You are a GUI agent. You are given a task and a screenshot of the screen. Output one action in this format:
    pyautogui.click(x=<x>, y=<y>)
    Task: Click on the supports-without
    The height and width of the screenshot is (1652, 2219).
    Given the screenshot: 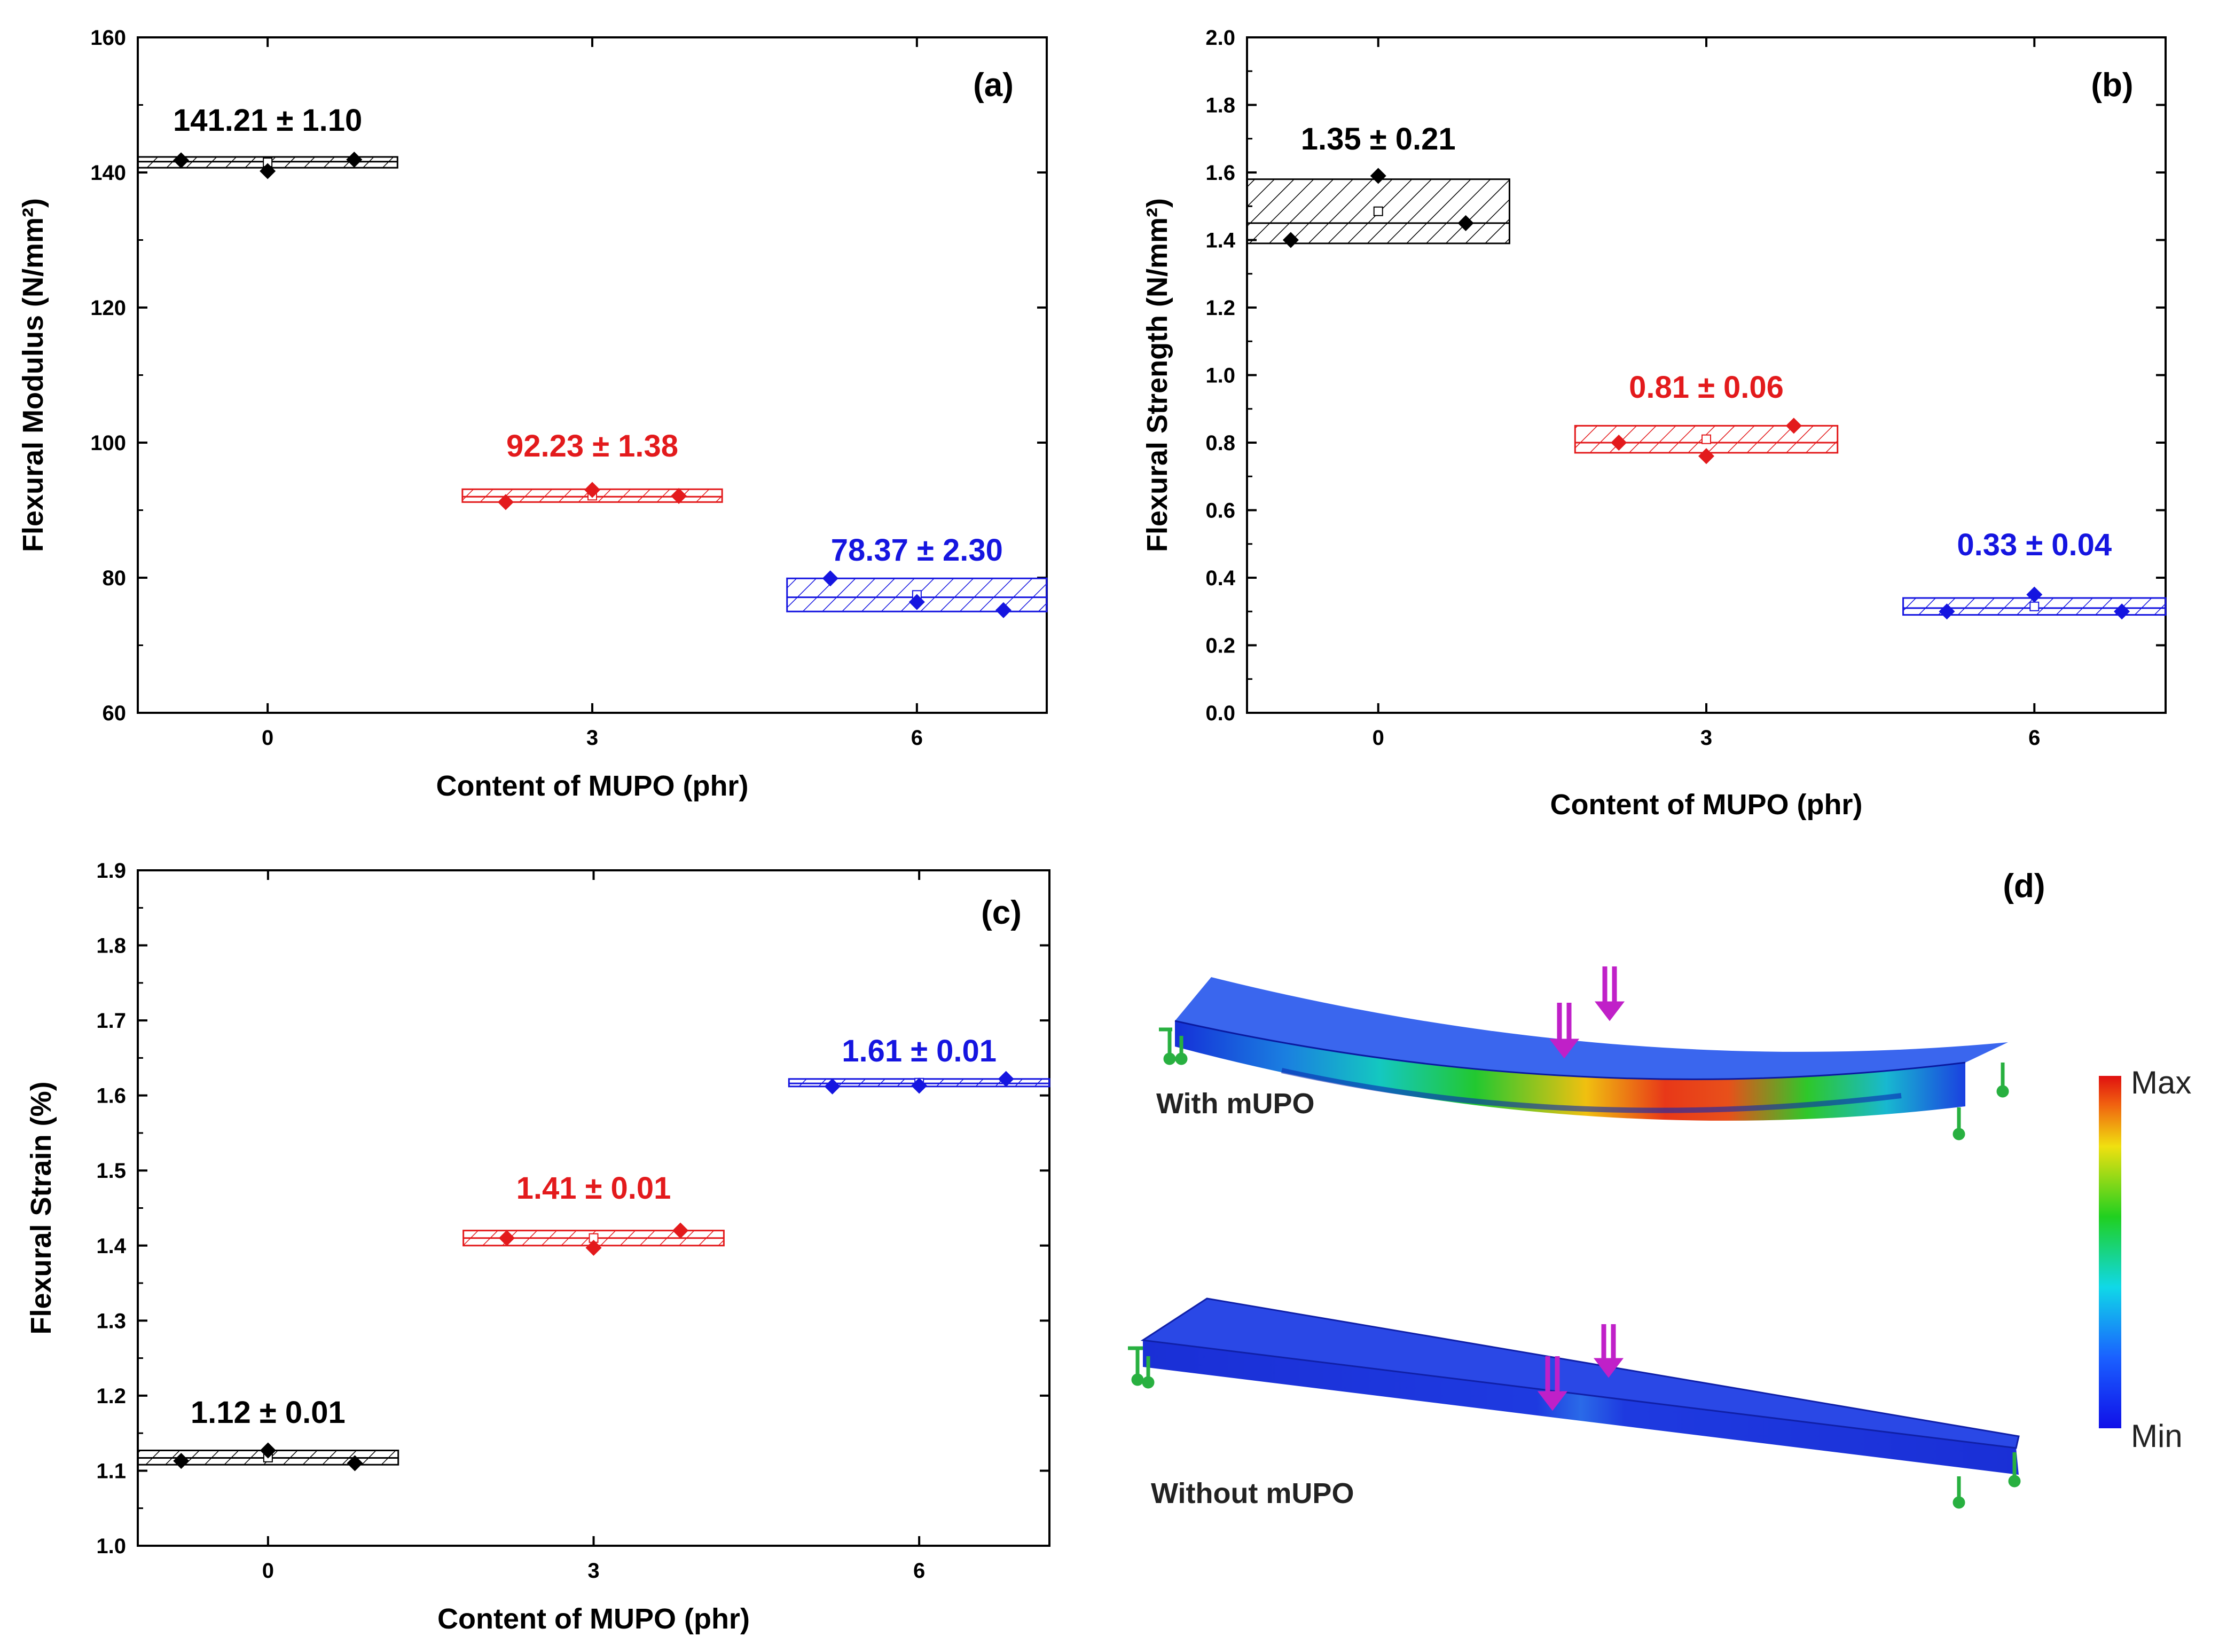 What is the action you would take?
    pyautogui.click(x=1574, y=1427)
    